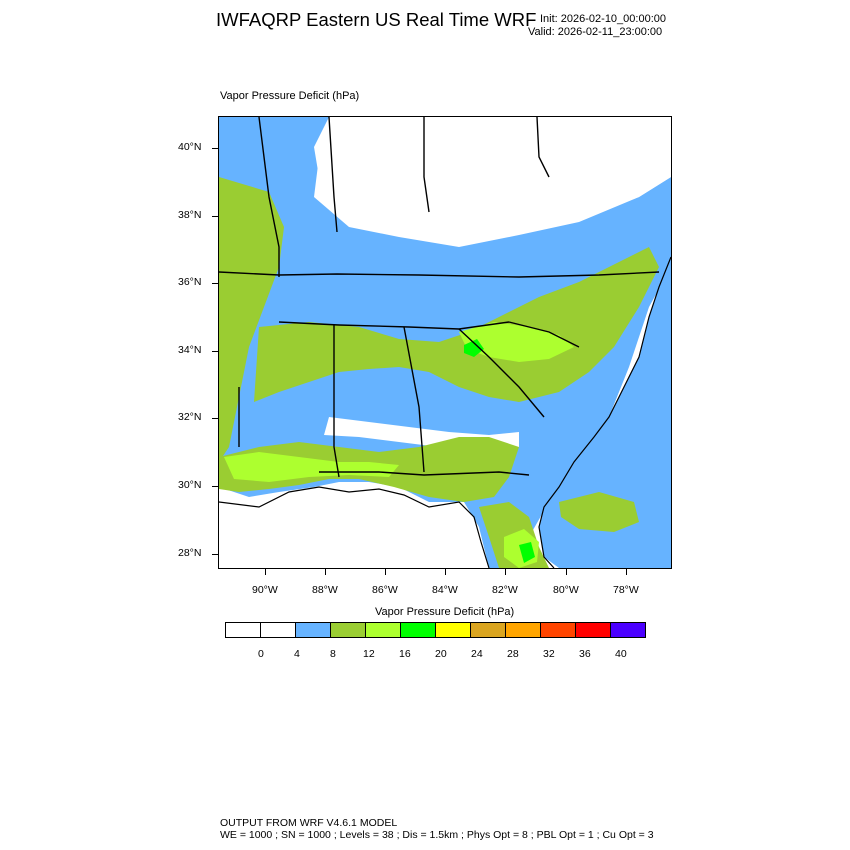 Image resolution: width=850 pixels, height=850 pixels. What do you see at coordinates (549, 654) in the screenshot?
I see `colorbar-label: 32` at bounding box center [549, 654].